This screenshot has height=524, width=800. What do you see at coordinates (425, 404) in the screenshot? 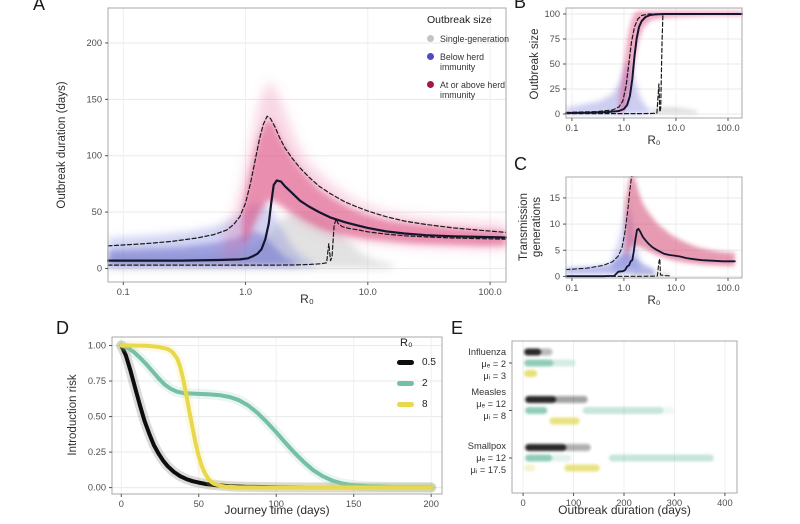
I see `legend-item-label: 8` at bounding box center [425, 404].